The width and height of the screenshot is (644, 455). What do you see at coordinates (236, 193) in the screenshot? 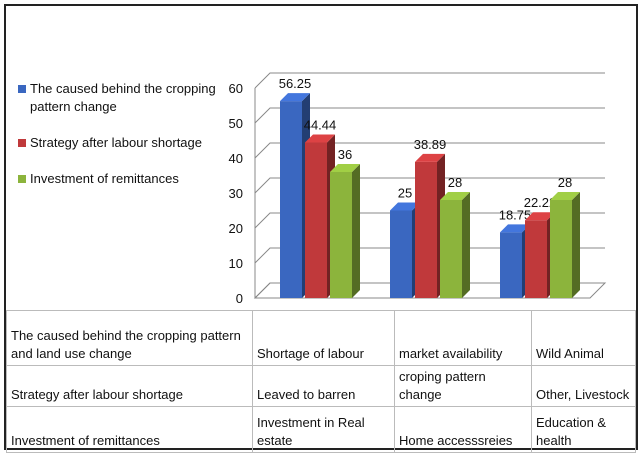
I see `y-tick-label: 30` at bounding box center [236, 193].